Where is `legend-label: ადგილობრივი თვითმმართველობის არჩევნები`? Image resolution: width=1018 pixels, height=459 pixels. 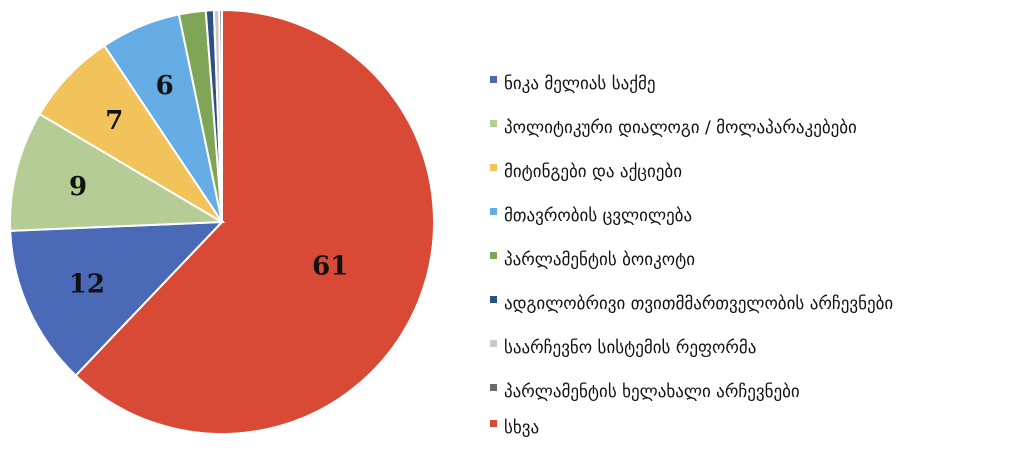 legend-label: ადგილობრივი თვითმმართველობის არჩევნები is located at coordinates (699, 304).